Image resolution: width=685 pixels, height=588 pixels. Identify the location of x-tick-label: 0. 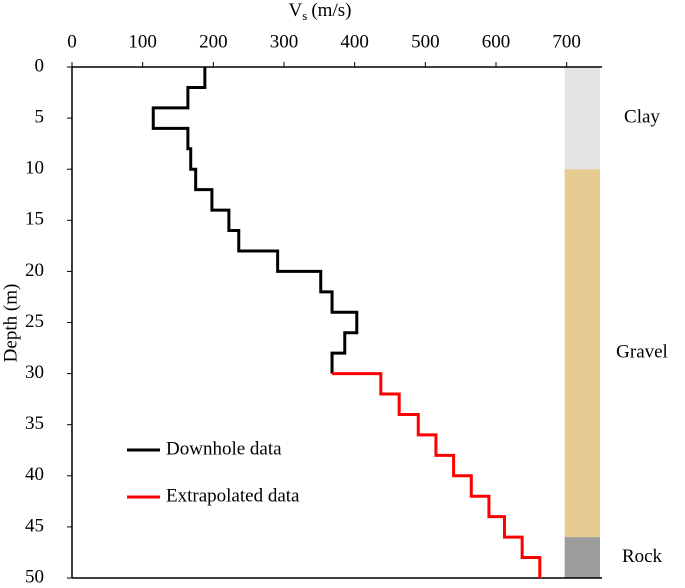
(72, 41).